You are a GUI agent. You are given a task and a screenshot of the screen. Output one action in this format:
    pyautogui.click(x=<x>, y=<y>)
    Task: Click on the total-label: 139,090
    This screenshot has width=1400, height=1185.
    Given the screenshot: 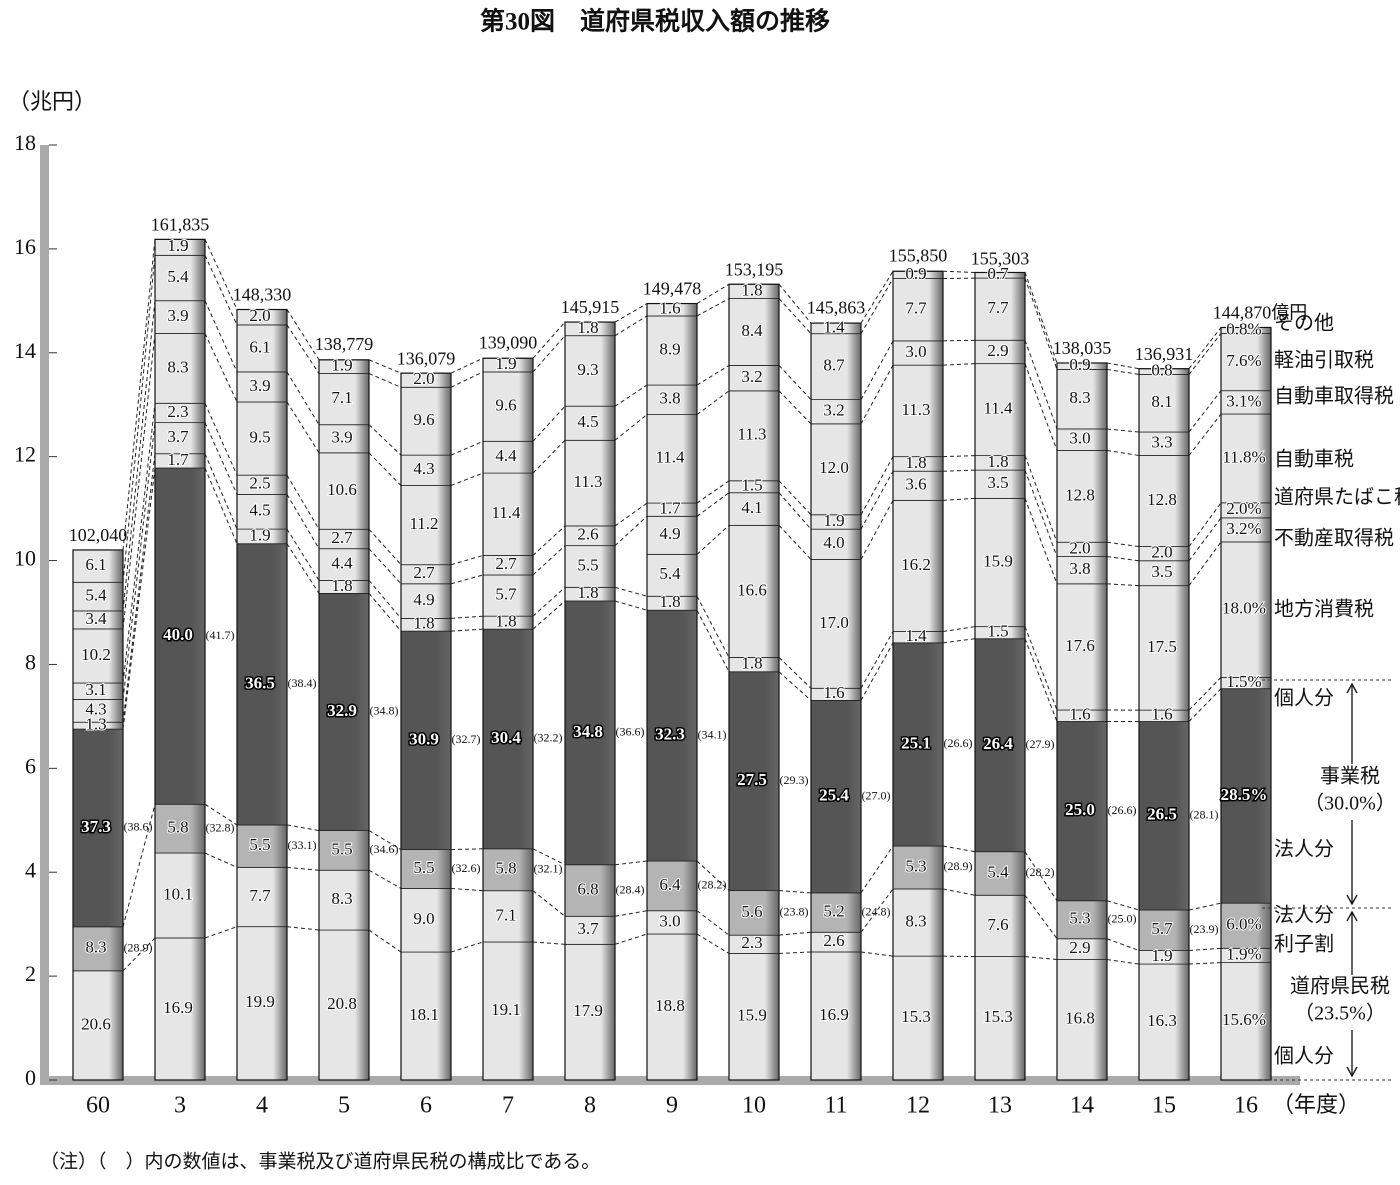 What is the action you would take?
    pyautogui.click(x=508, y=343)
    